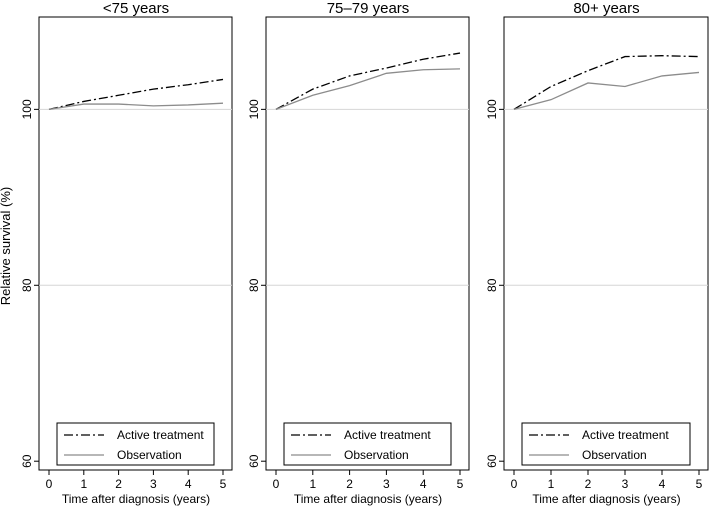 This screenshot has width=709, height=508. Describe the element at coordinates (136, 8) in the screenshot. I see `panel-title: <75 years` at that location.